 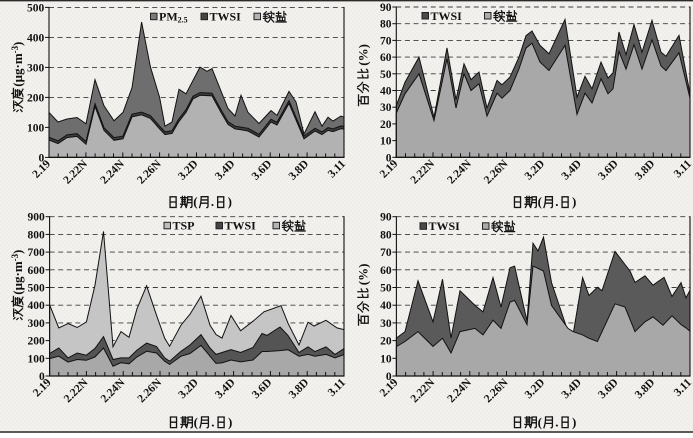 What do you see at coordinates (37, 271) in the screenshot?
I see `svg-text: 600` at bounding box center [37, 271].